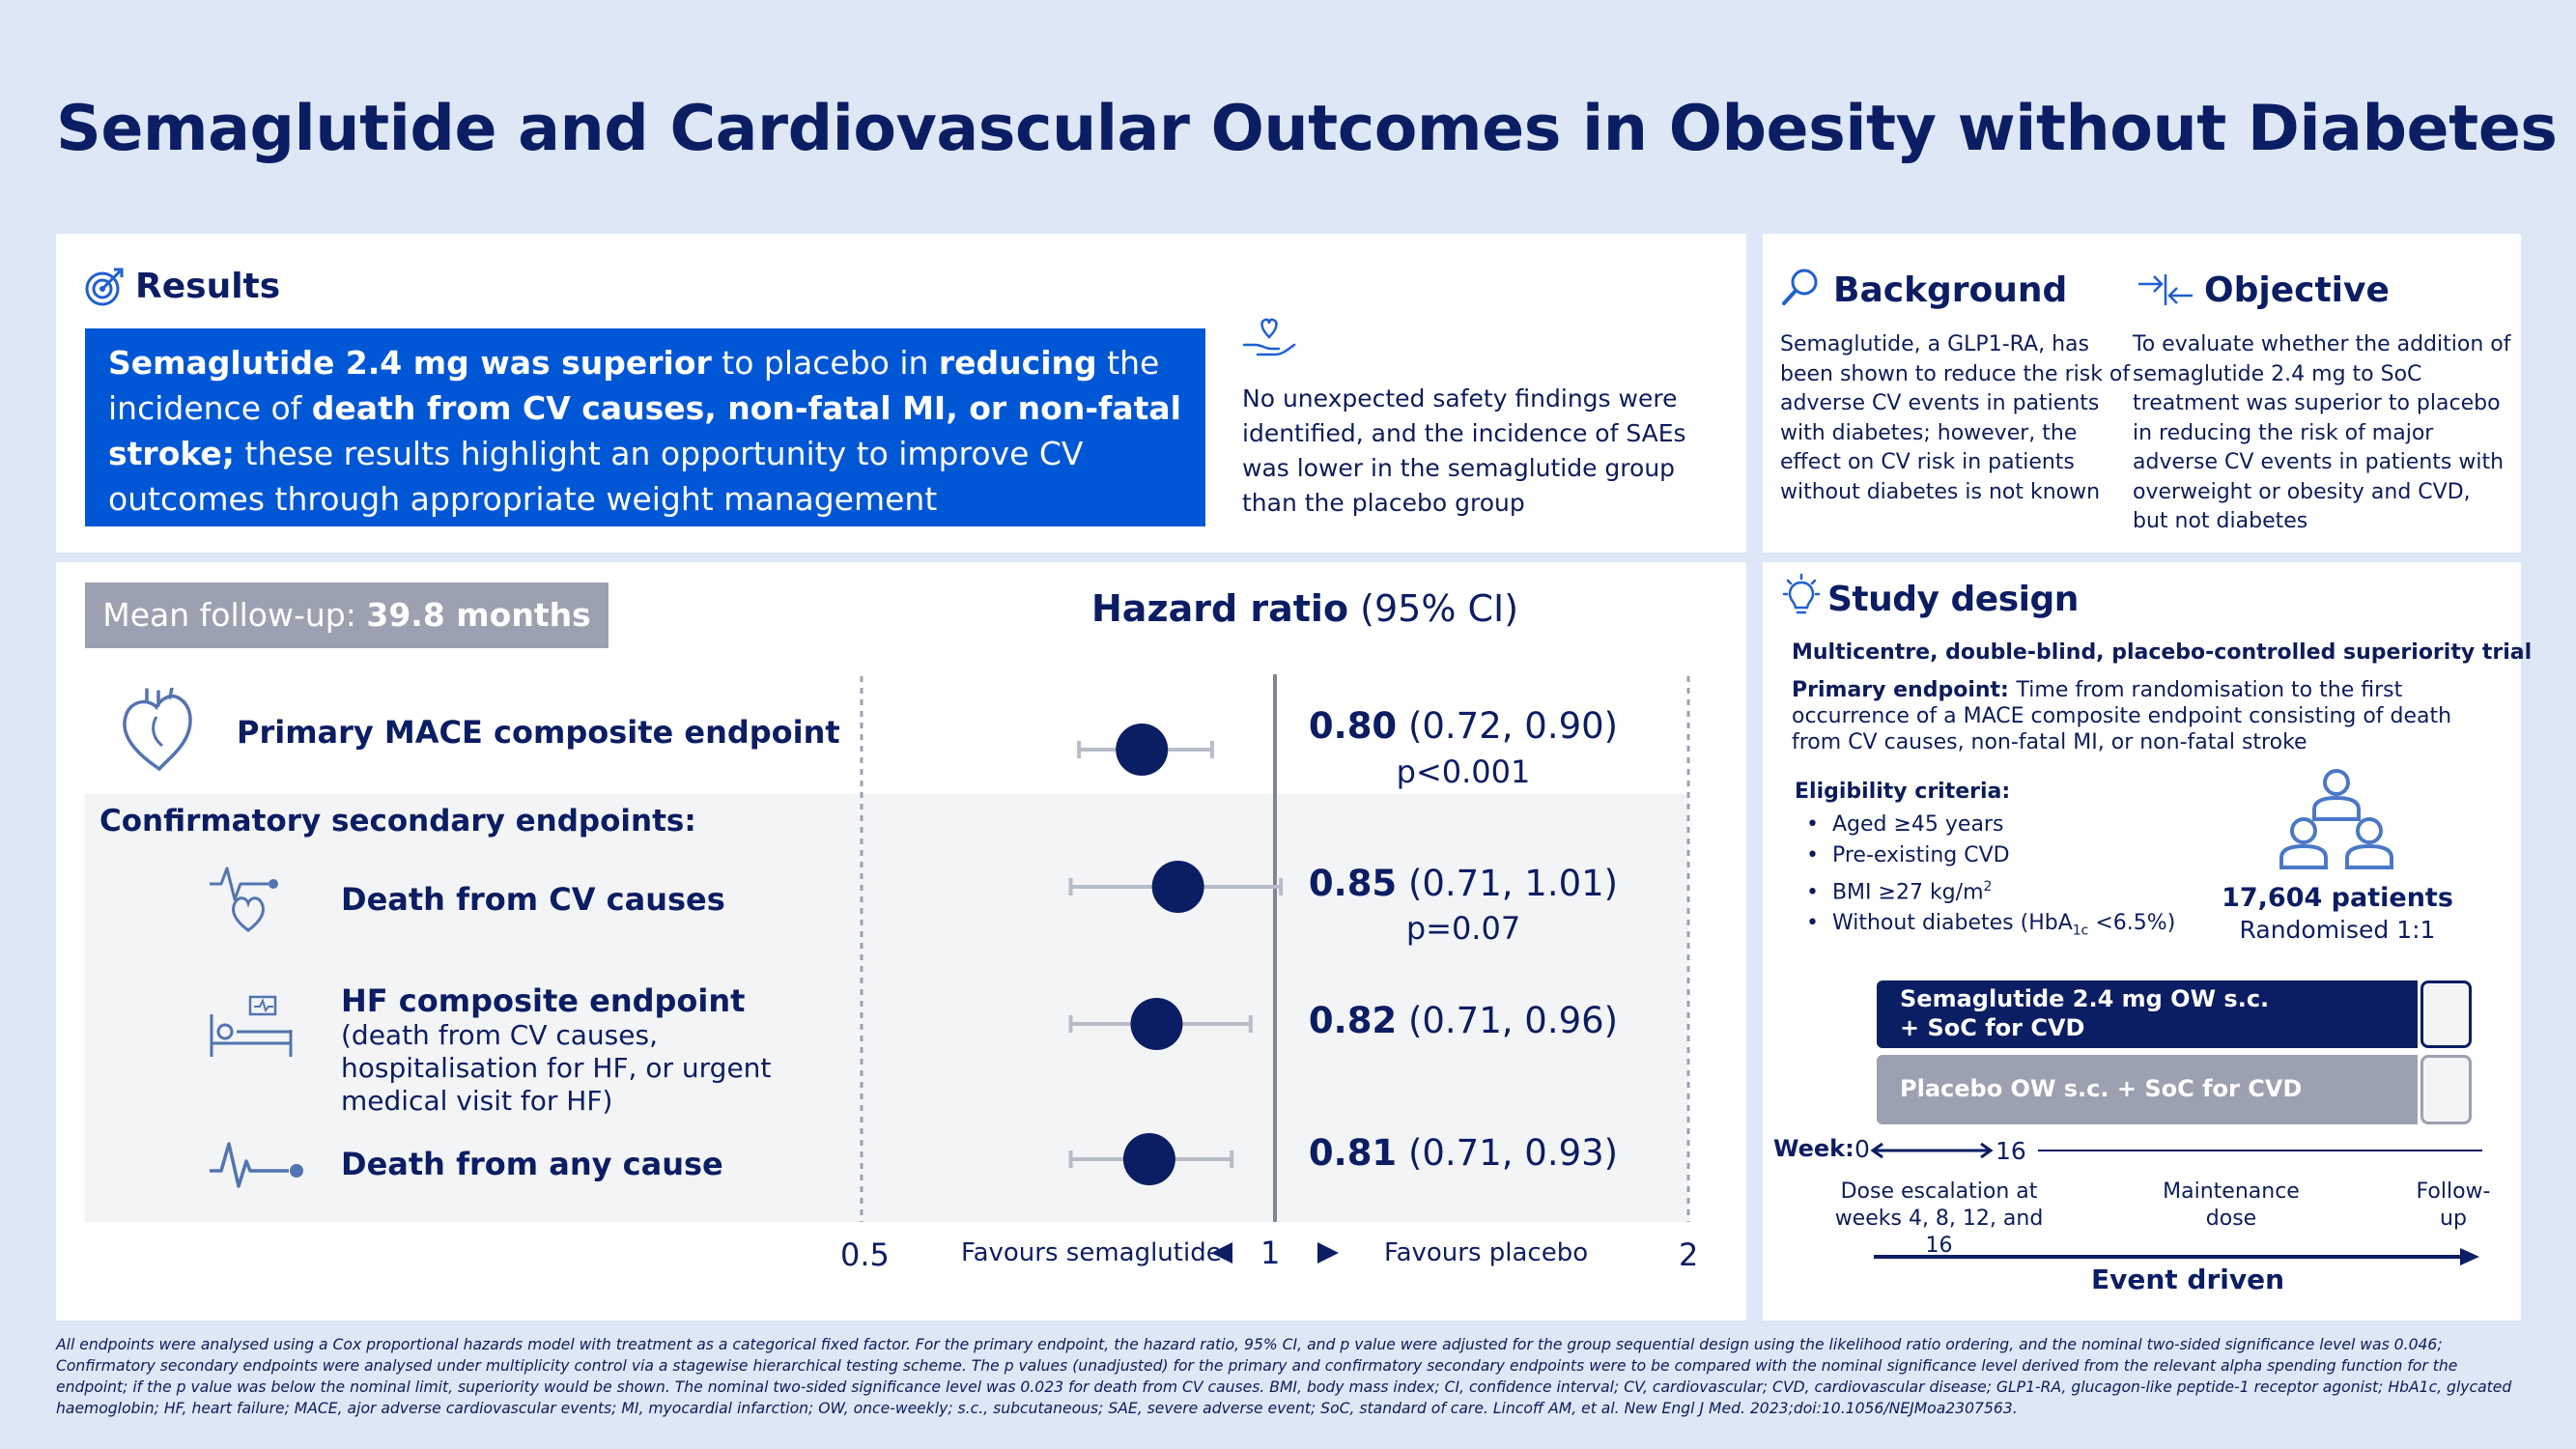  I want to click on hr-title-rest: (95% CI), so click(1433, 608).